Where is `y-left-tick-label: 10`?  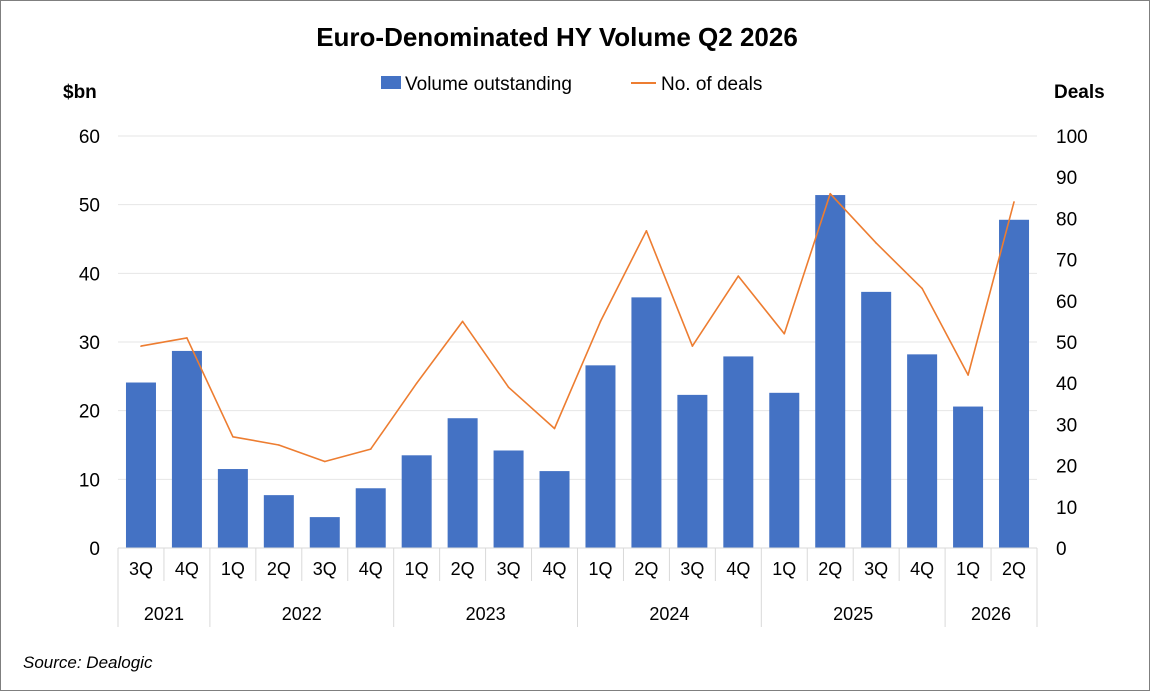 y-left-tick-label: 10 is located at coordinates (89, 480).